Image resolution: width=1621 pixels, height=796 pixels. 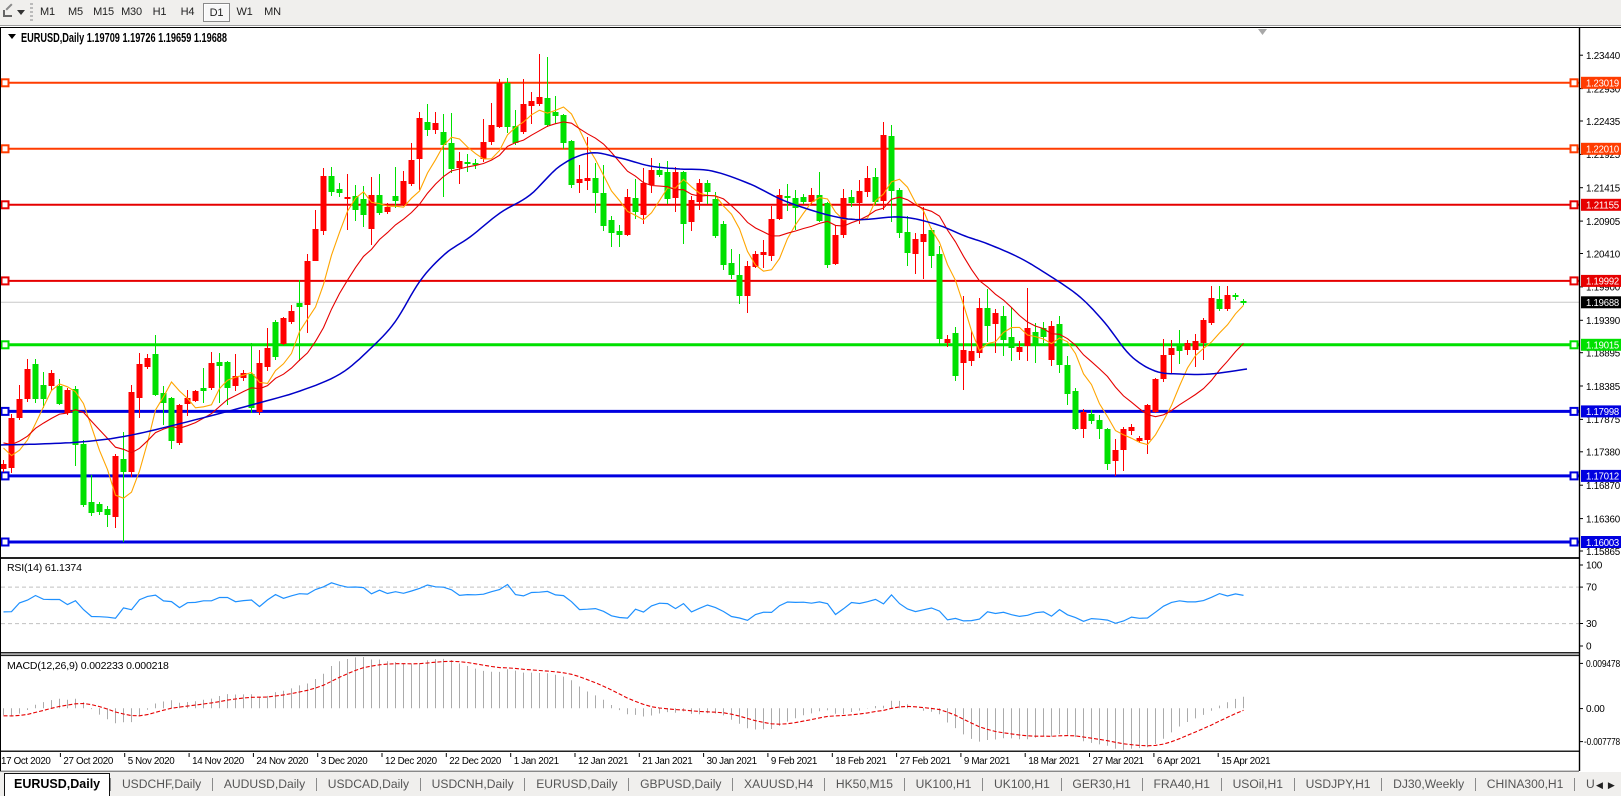 What do you see at coordinates (1591, 624) in the screenshot?
I see `svg-text: 30` at bounding box center [1591, 624].